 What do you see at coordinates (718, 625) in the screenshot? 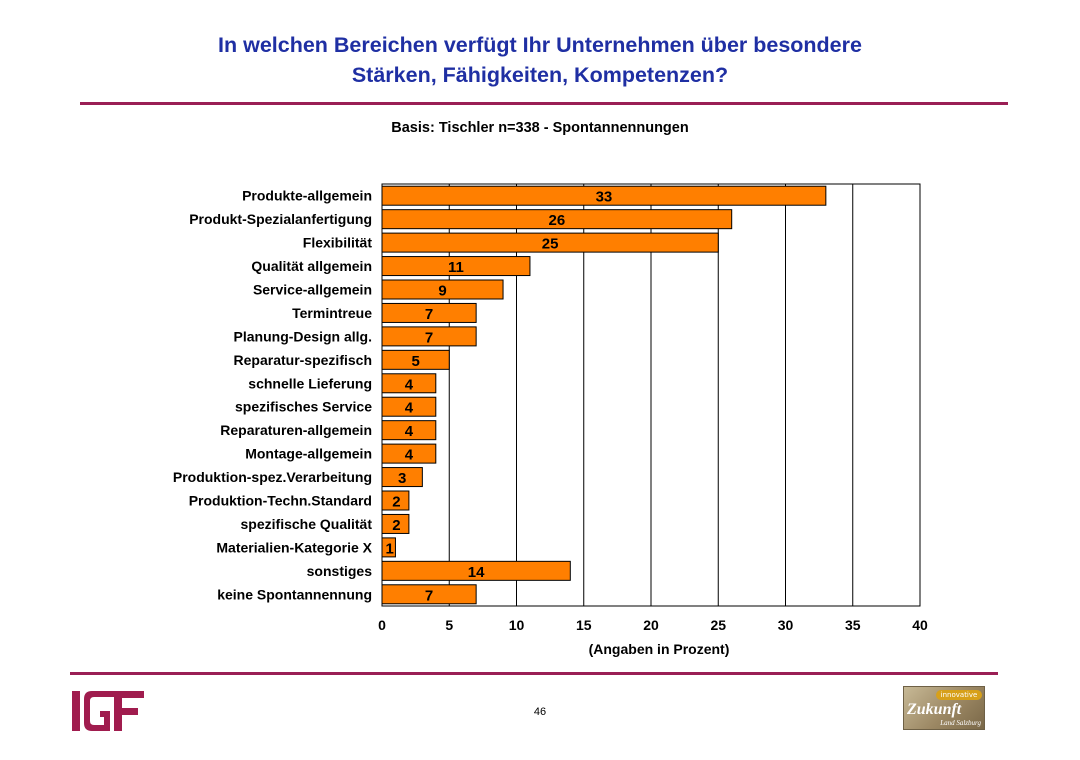
I see `x-tick-label: 25` at bounding box center [718, 625].